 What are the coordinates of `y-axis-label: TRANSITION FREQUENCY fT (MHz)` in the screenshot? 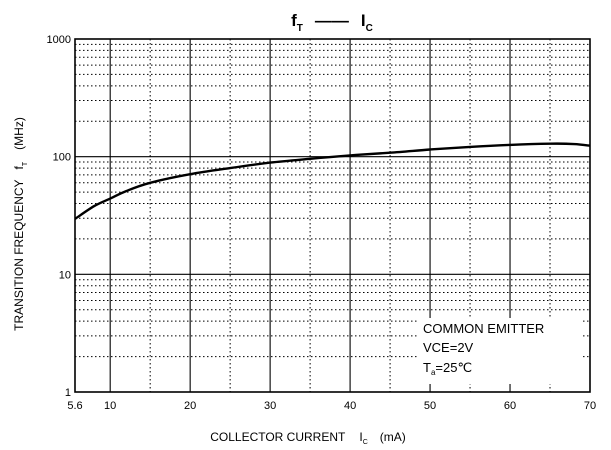 It's located at (20, 224).